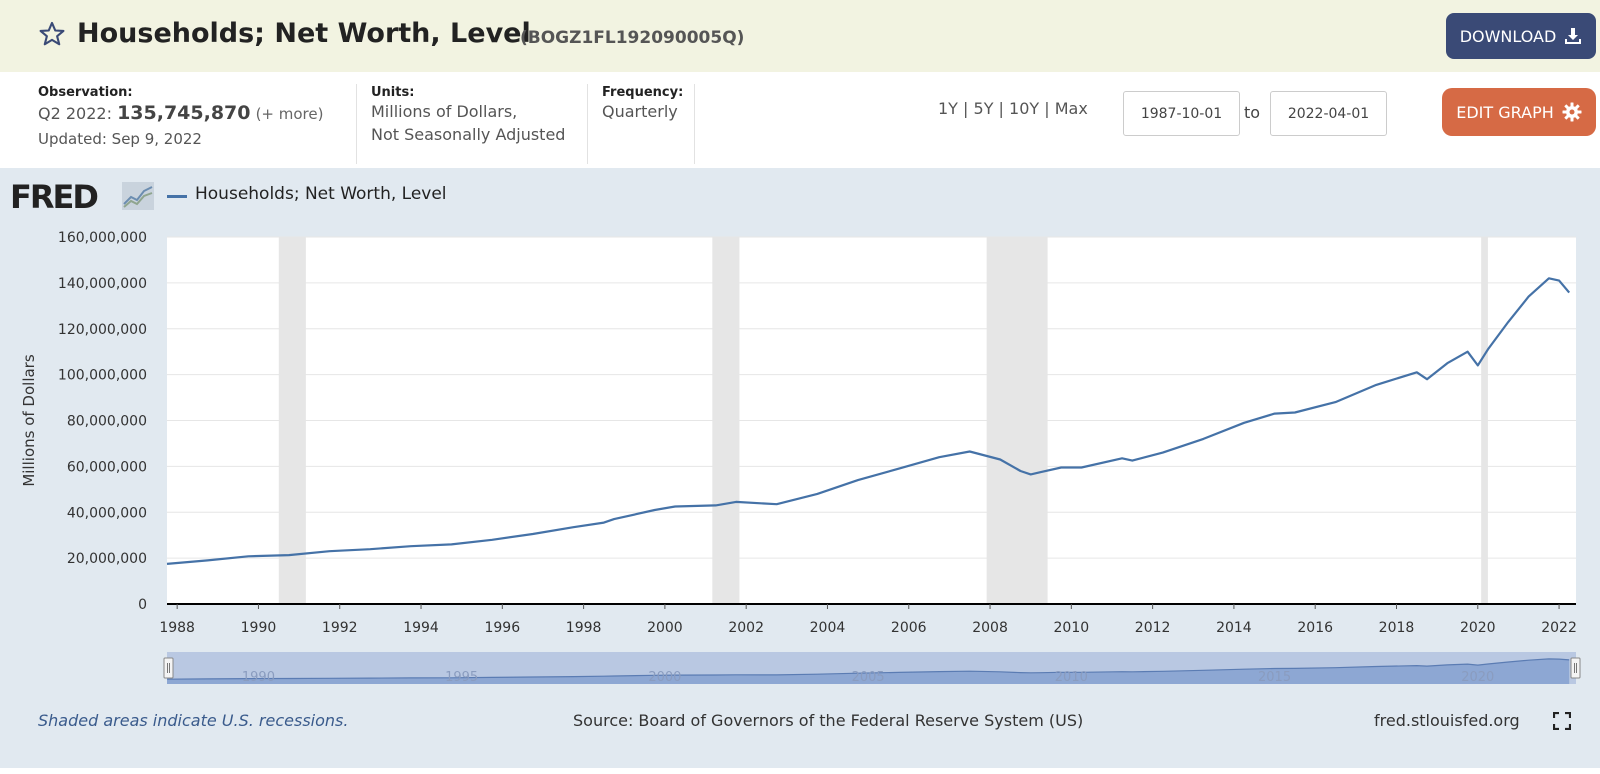 The height and width of the screenshot is (774, 1600). I want to click on x-tick-label: 2004, so click(828, 628).